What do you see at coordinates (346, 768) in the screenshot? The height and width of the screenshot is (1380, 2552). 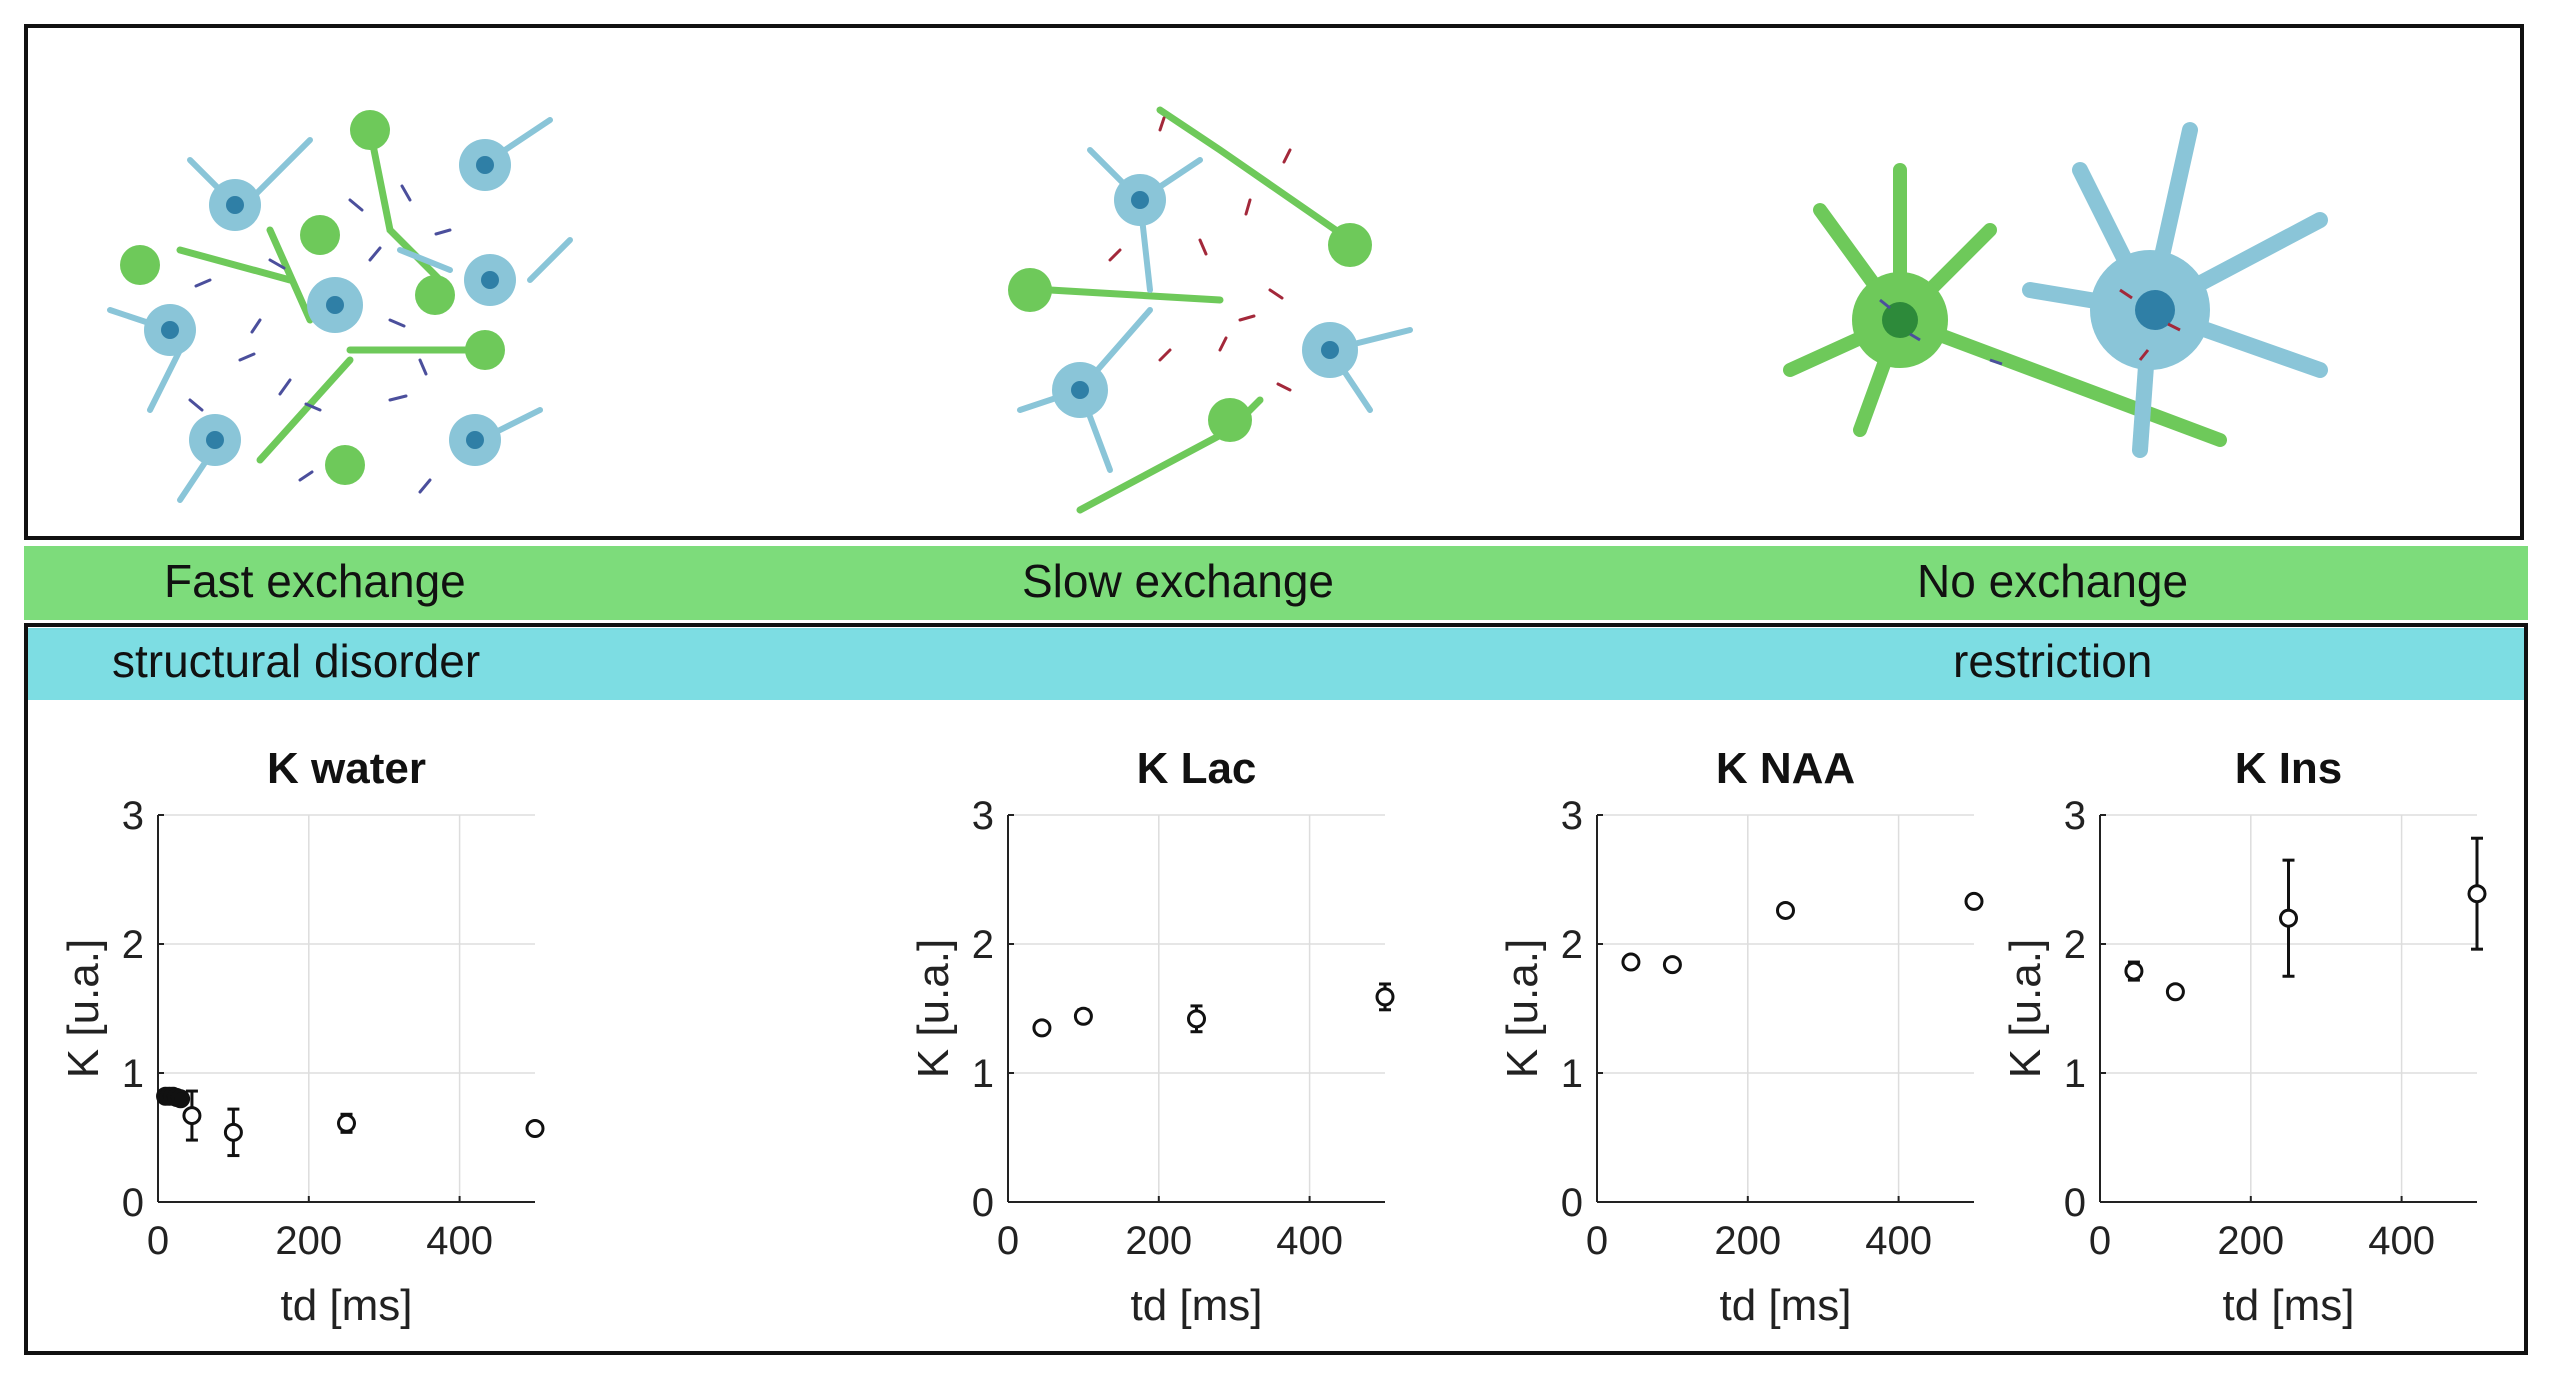 I see `chart-title: K water` at bounding box center [346, 768].